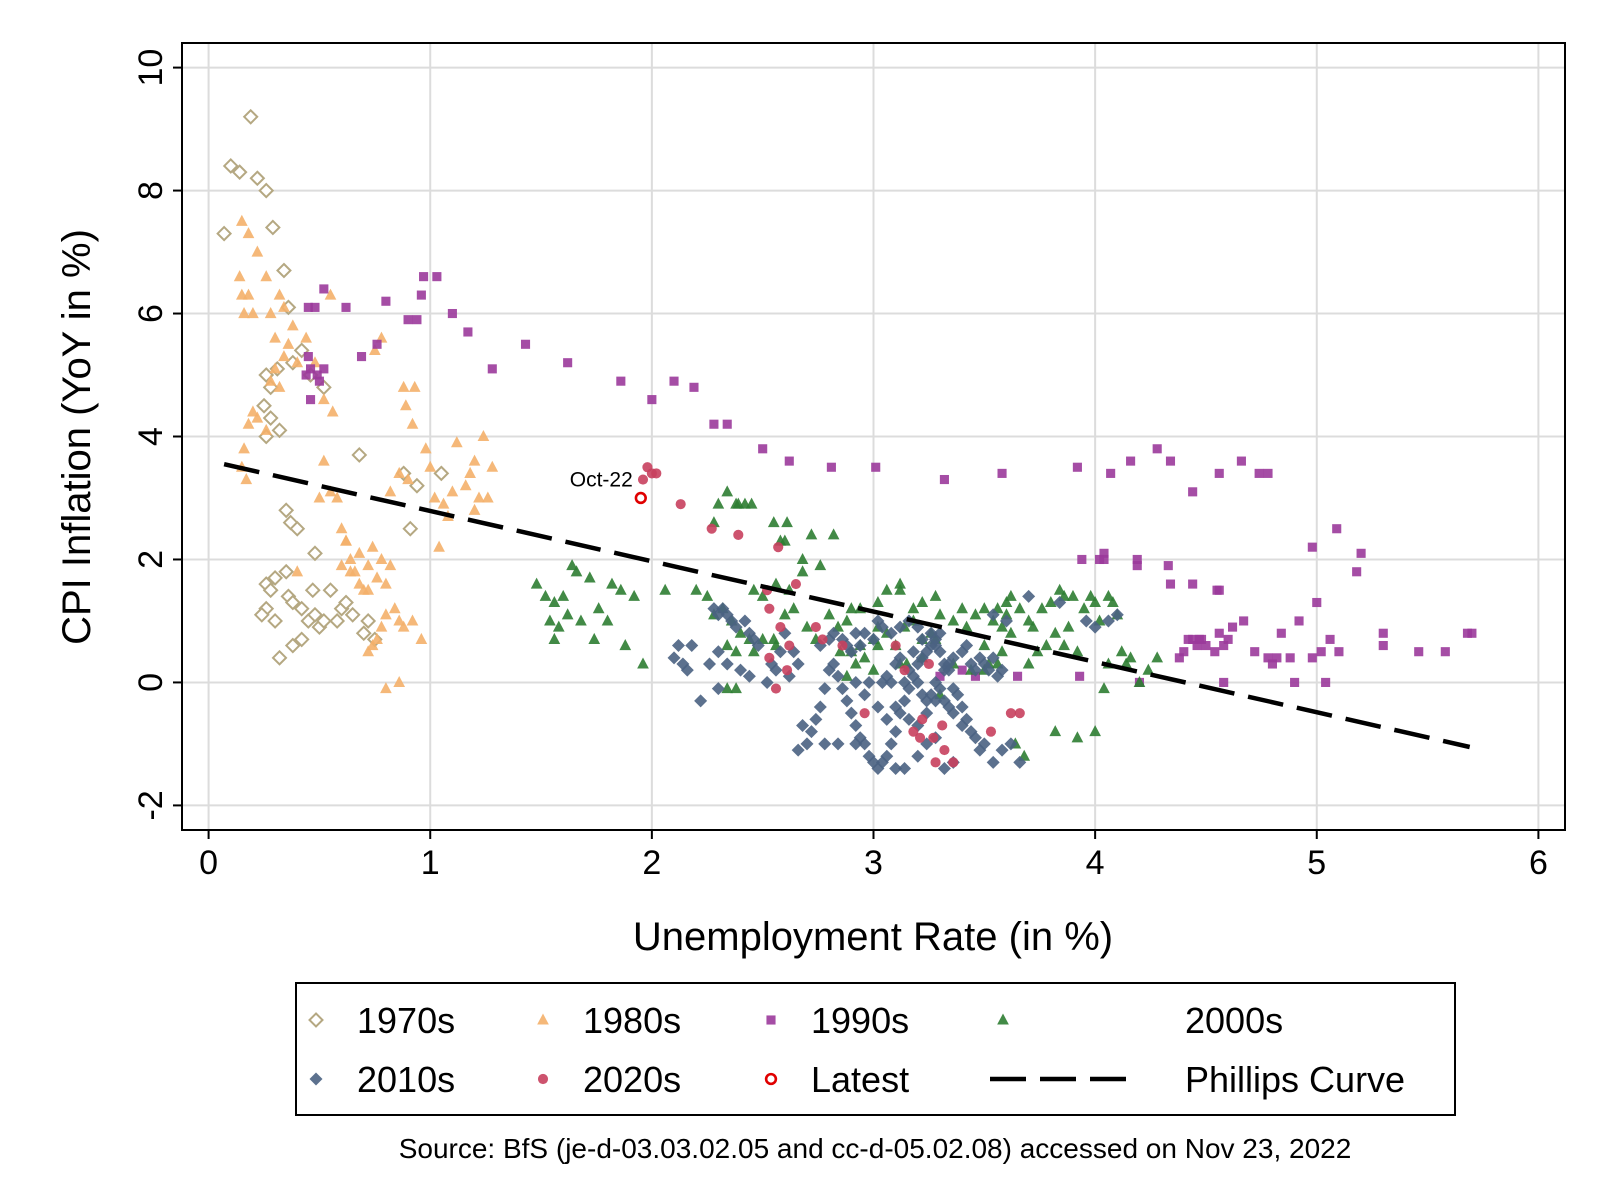 Image resolution: width=1600 pixels, height=1200 pixels. What do you see at coordinates (860, 1020) in the screenshot?
I see `legend-label: 1990s` at bounding box center [860, 1020].